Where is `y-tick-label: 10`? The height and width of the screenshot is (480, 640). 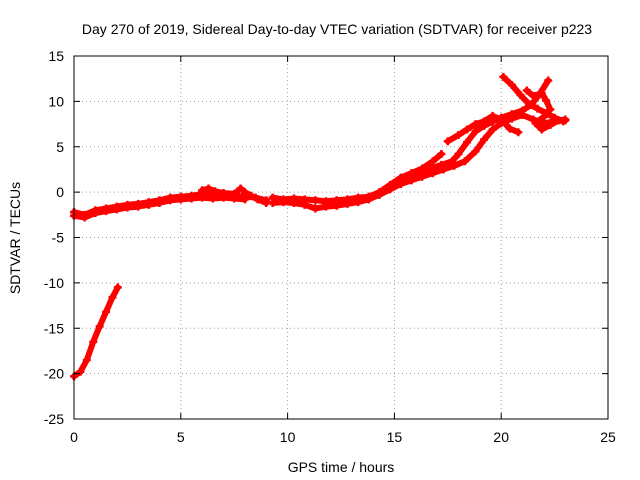 y-tick-label: 10 is located at coordinates (56, 101).